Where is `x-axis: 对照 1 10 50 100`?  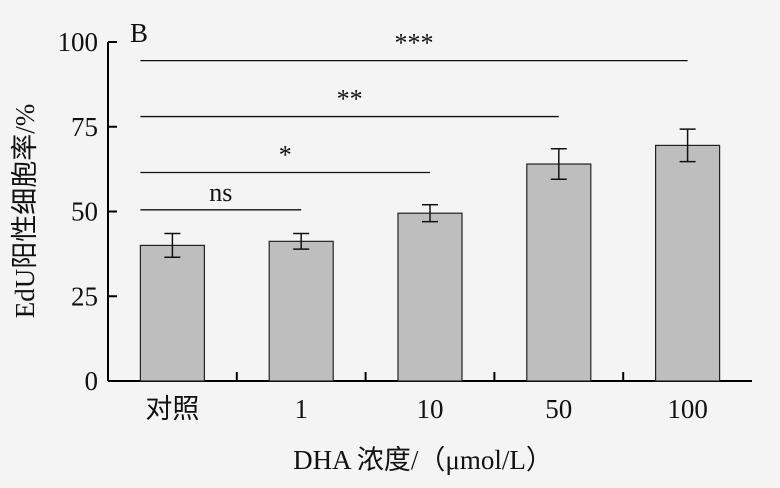 x-axis: 对照 1 10 50 100 is located at coordinates (430, 398).